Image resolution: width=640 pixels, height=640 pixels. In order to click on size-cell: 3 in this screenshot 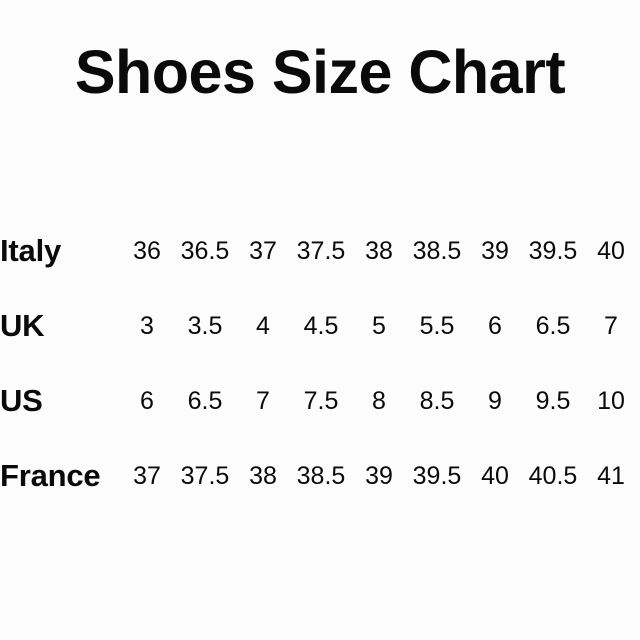, I will do `click(147, 325)`.